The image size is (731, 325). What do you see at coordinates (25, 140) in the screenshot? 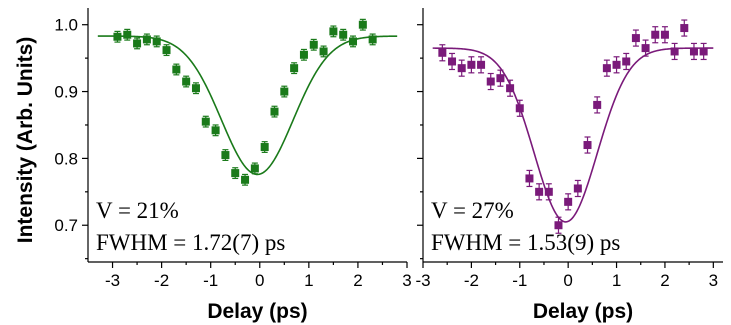
I see `y-axis-title: Intensity (Arb. Units)` at bounding box center [25, 140].